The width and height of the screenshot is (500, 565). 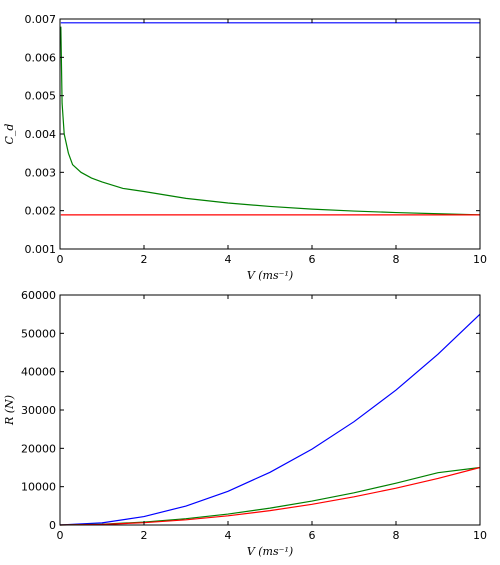 What do you see at coordinates (41, 172) in the screenshot?
I see `y-tick-label: 0.003` at bounding box center [41, 172].